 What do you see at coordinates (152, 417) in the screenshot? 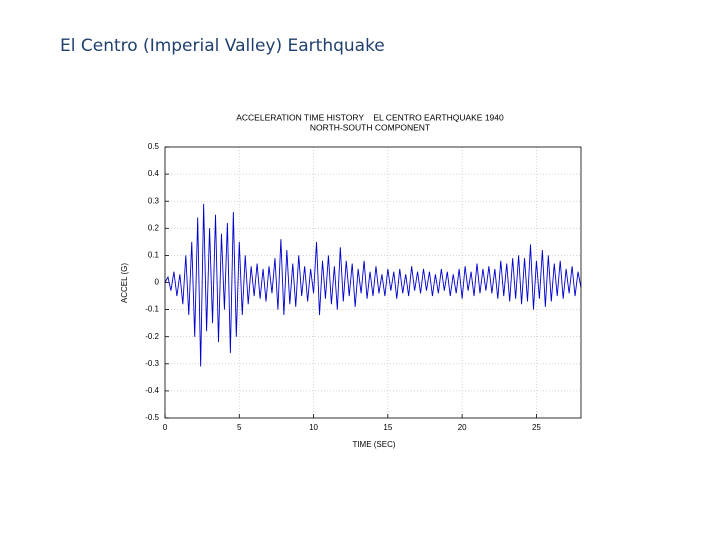
I see `y-tick-label: -0.5` at bounding box center [152, 417].